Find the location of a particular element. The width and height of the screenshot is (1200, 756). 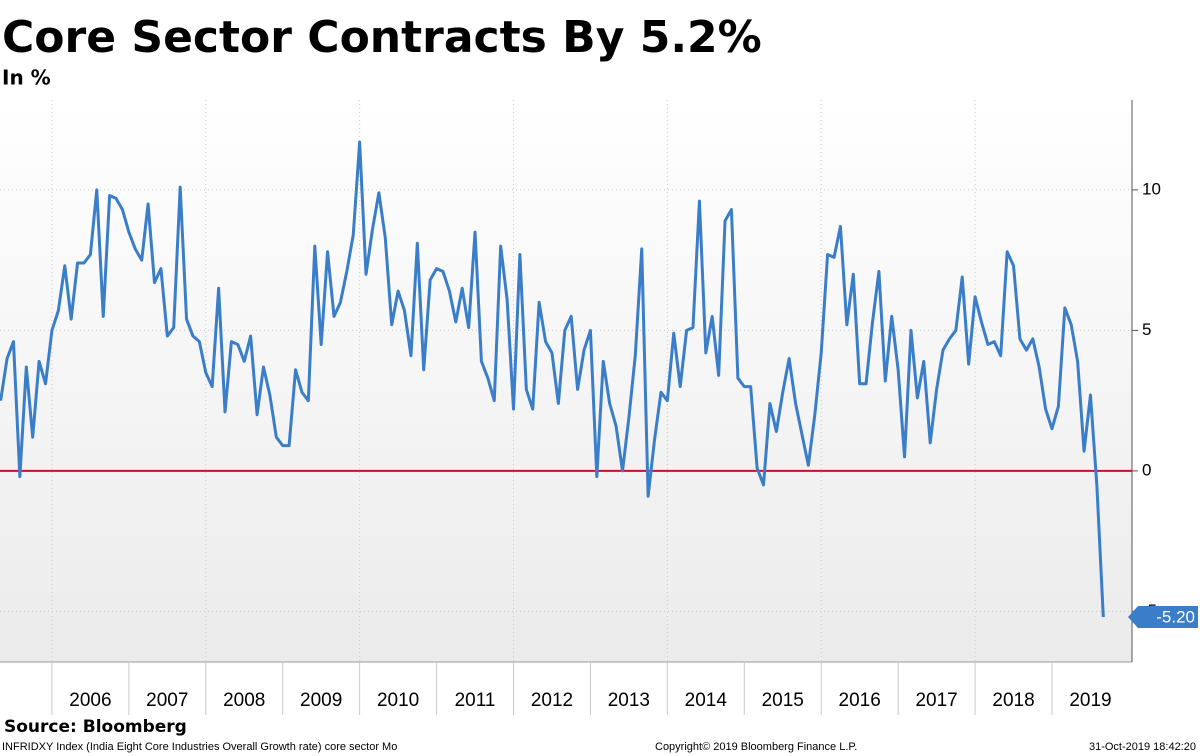

copyright: Copyright© 2019 Bloomberg Finance L.P. is located at coordinates (756, 747).